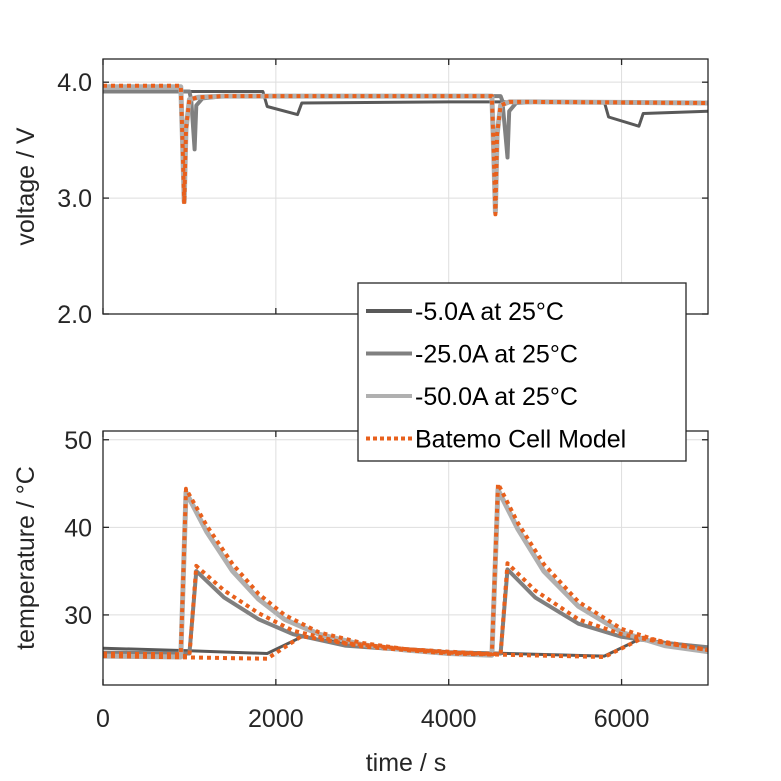 The width and height of the screenshot is (781, 781). I want to click on voltage-y-axis-label: voltage / V, so click(26, 186).